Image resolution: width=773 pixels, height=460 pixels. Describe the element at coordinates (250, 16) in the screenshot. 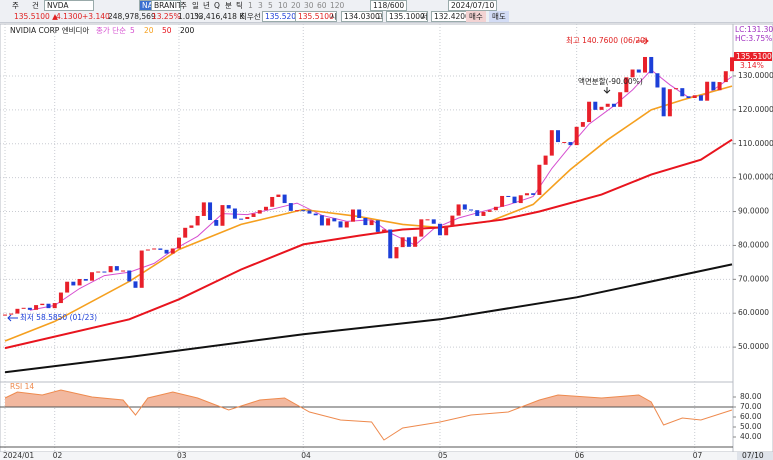

I see `label: 최우선` at that location.